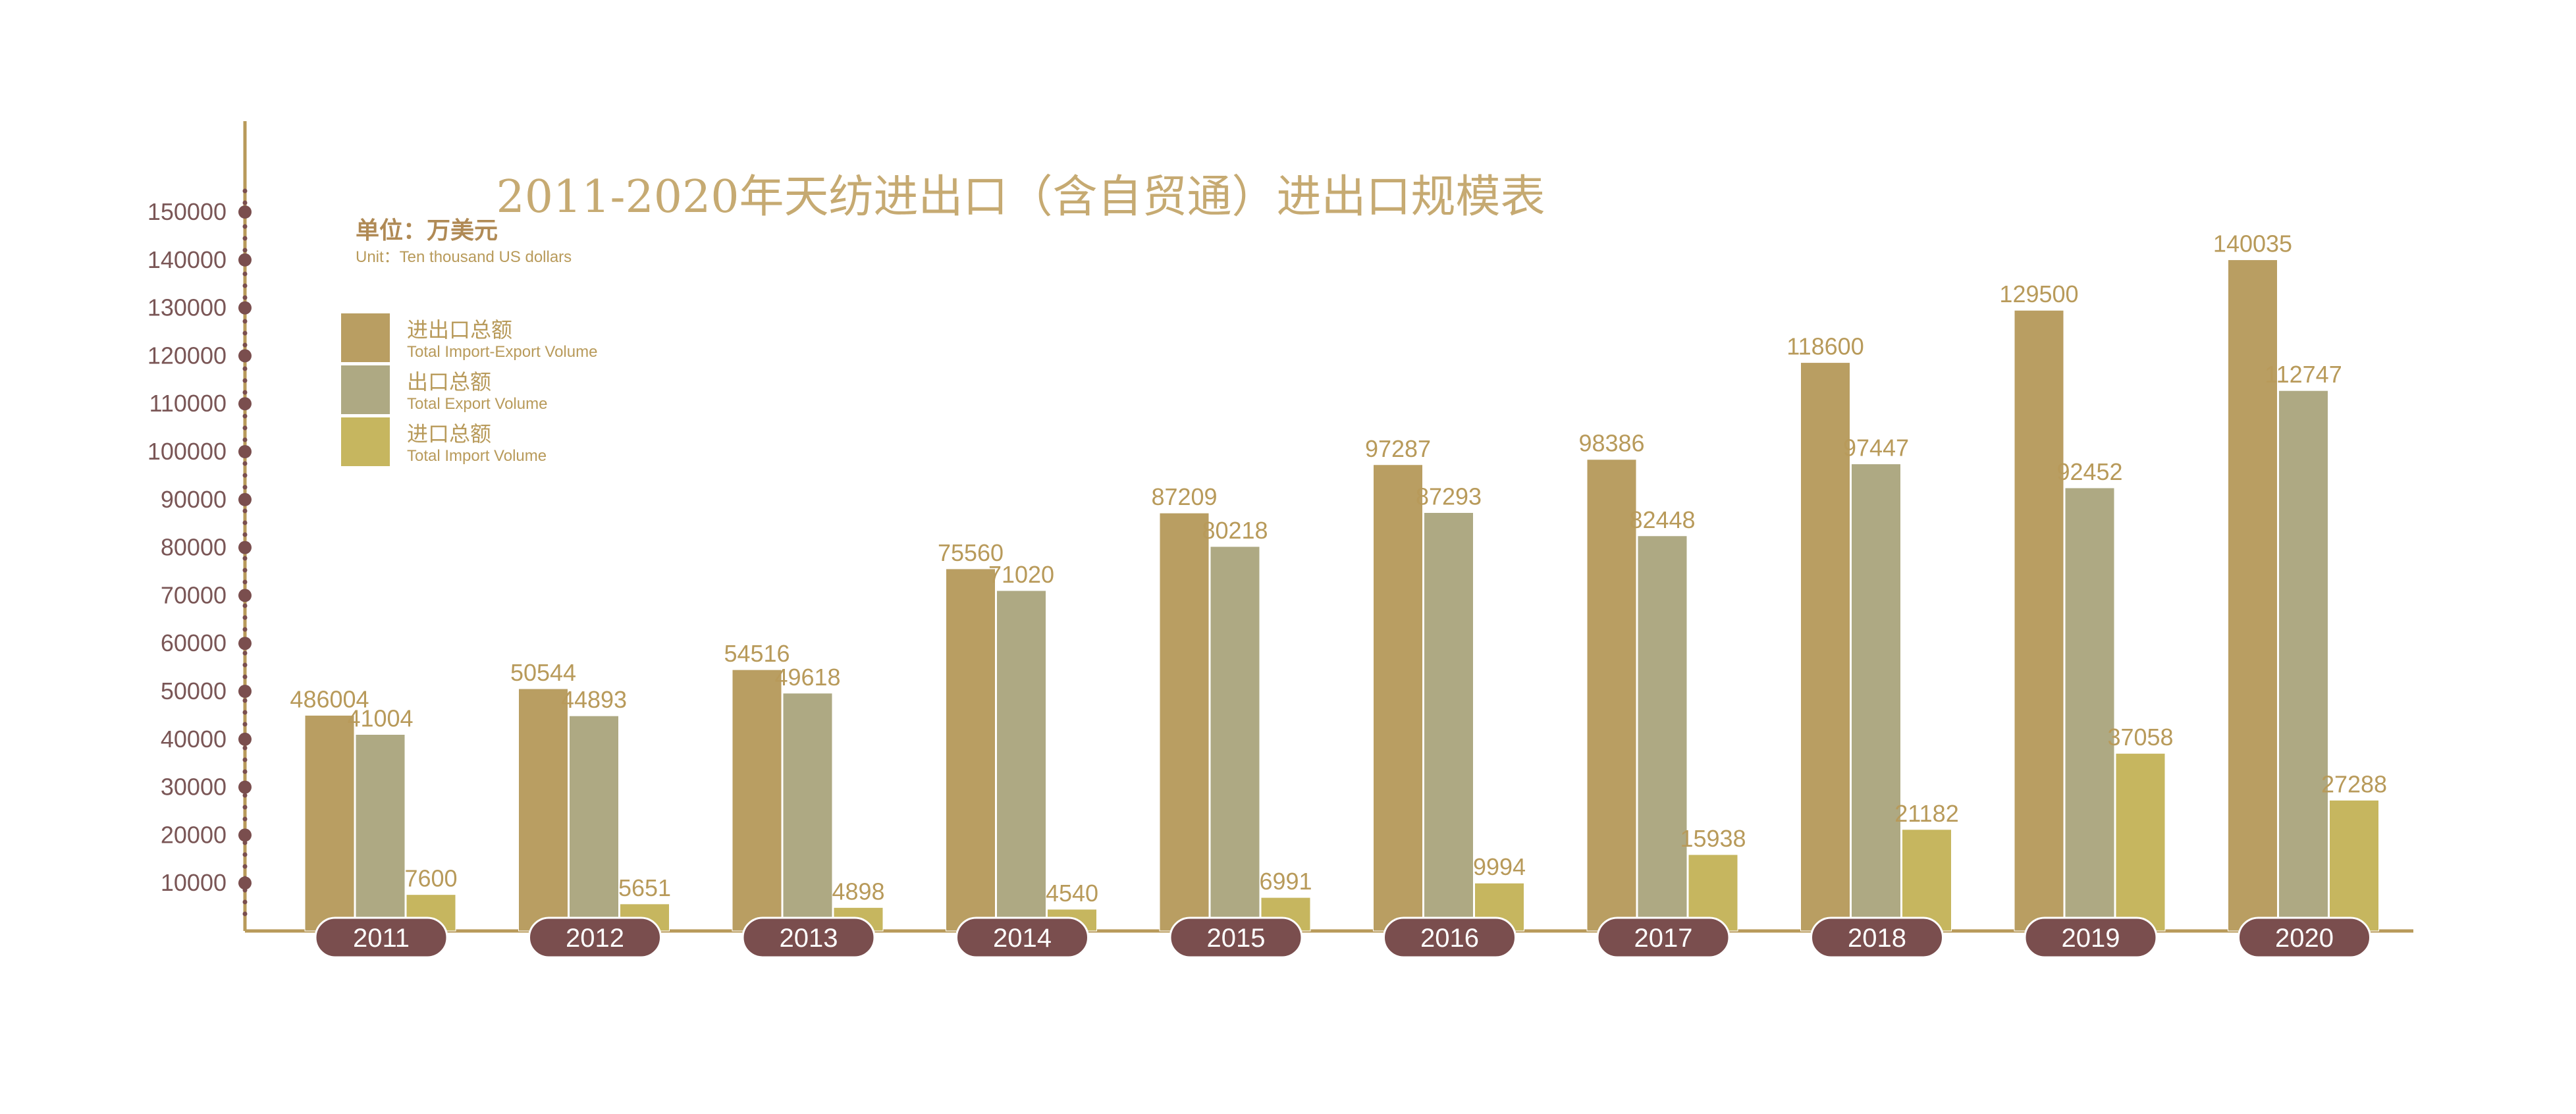 The height and width of the screenshot is (1114, 2576). Describe the element at coordinates (194, 642) in the screenshot. I see `y-tick-label: 60000` at that location.